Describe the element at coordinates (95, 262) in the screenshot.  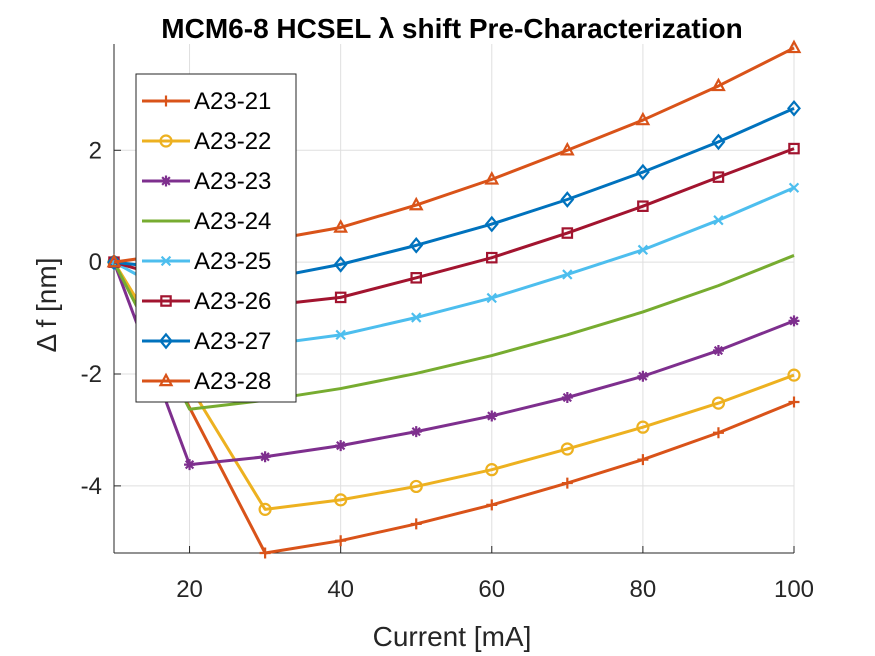
I see `y-tick-label: 0` at that location.